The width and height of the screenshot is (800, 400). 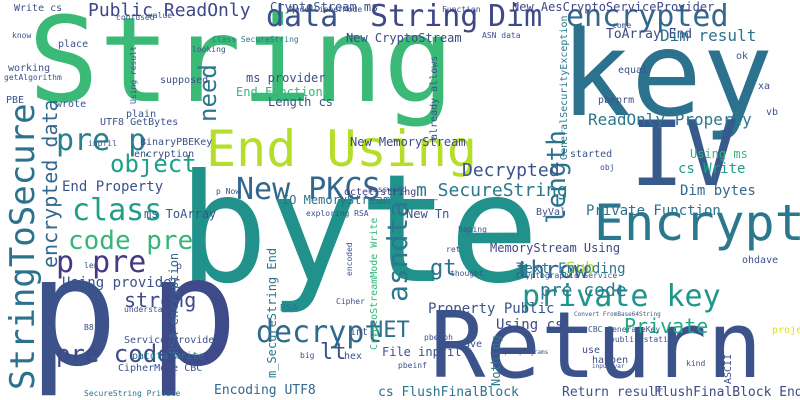 What do you see at coordinates (492, 190) in the screenshot?
I see `word: m_SecureString` at bounding box center [492, 190].